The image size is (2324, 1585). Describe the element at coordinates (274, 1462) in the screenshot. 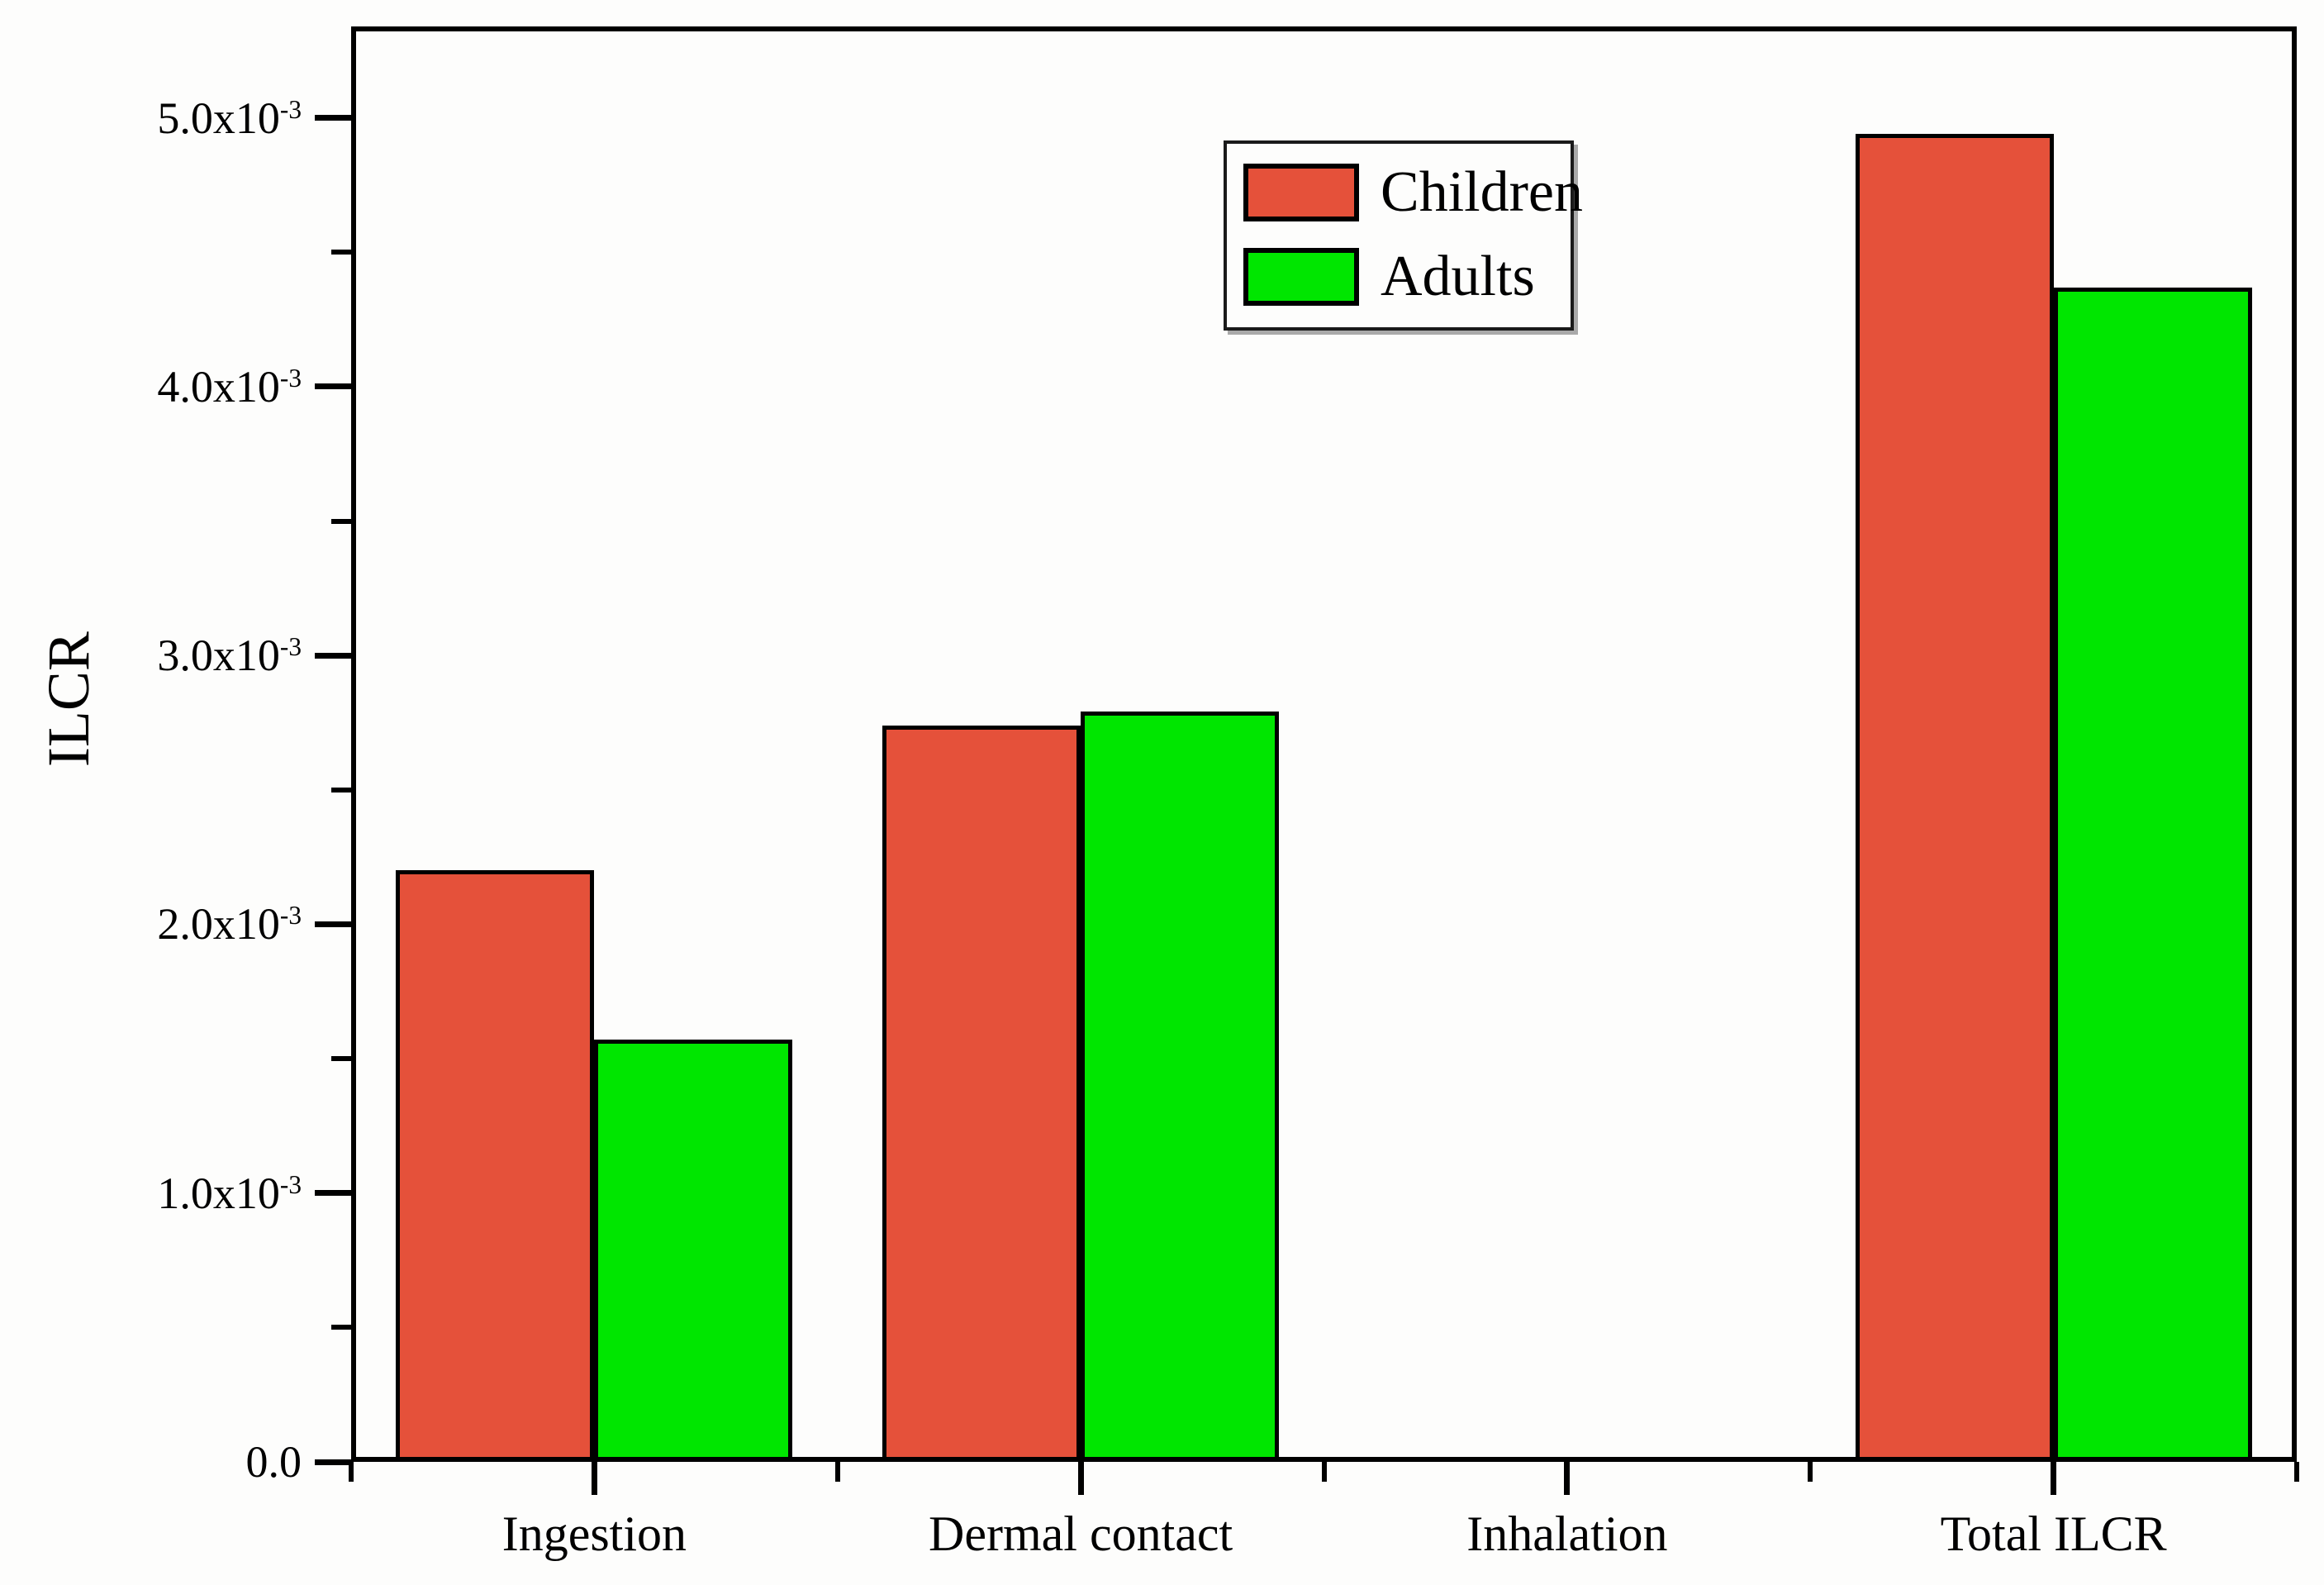

I see `y-tick-label: 0.0` at that location.